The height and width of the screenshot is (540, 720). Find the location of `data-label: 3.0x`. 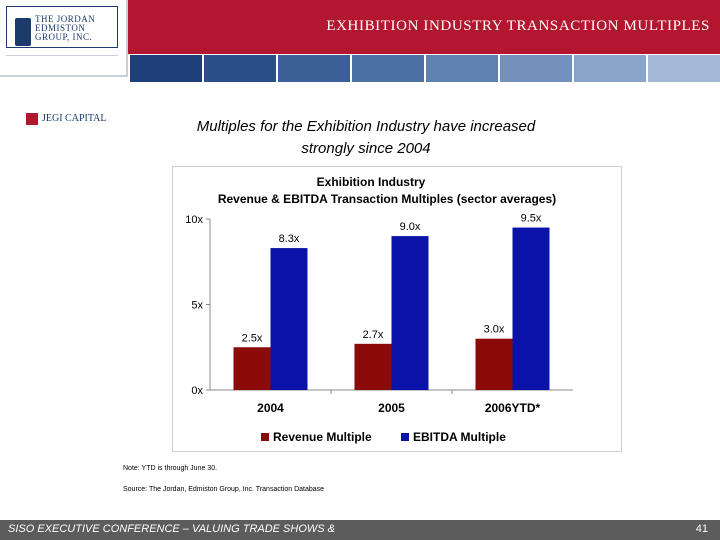

data-label: 3.0x is located at coordinates (494, 330).